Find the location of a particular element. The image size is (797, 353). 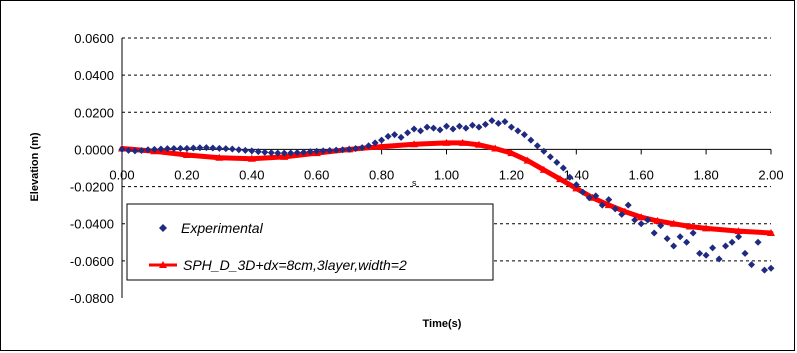

x-tick-label-10: 2.00 is located at coordinates (770, 174).